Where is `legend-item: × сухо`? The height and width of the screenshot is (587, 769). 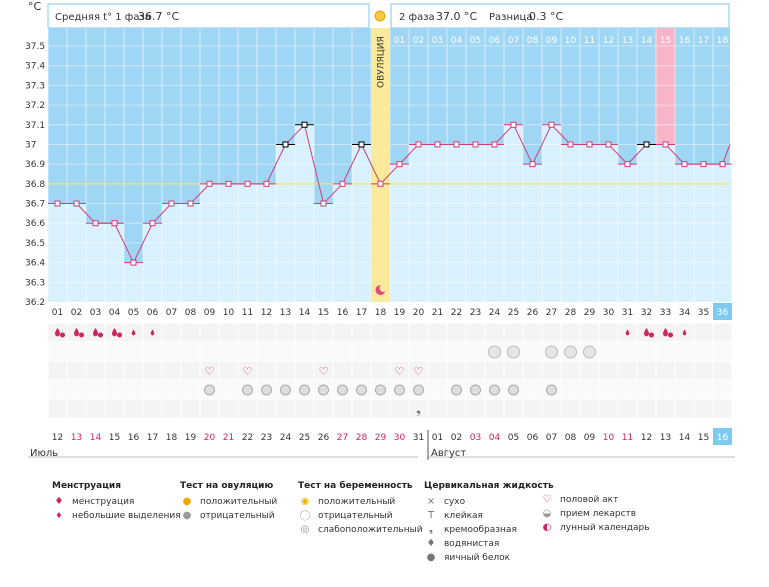 legend-item: × сухо is located at coordinates (489, 502).